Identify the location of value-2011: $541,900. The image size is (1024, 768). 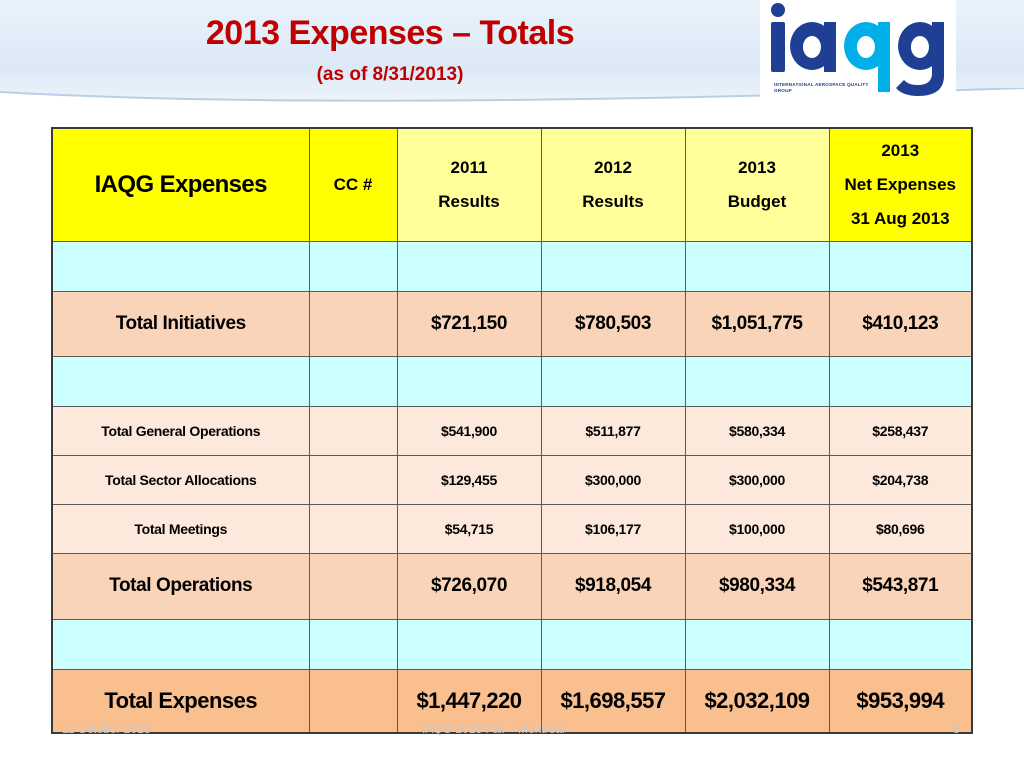
(469, 430).